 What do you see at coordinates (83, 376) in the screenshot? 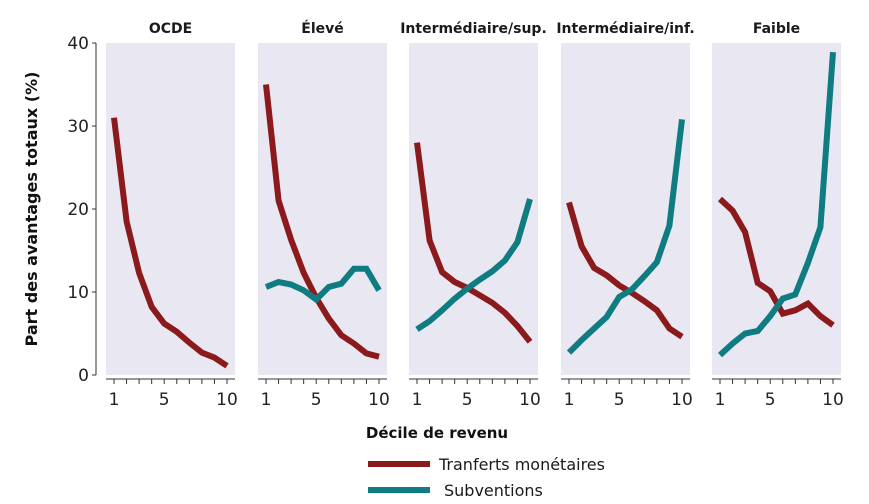
I see `y-tick-label: 0` at bounding box center [83, 376].